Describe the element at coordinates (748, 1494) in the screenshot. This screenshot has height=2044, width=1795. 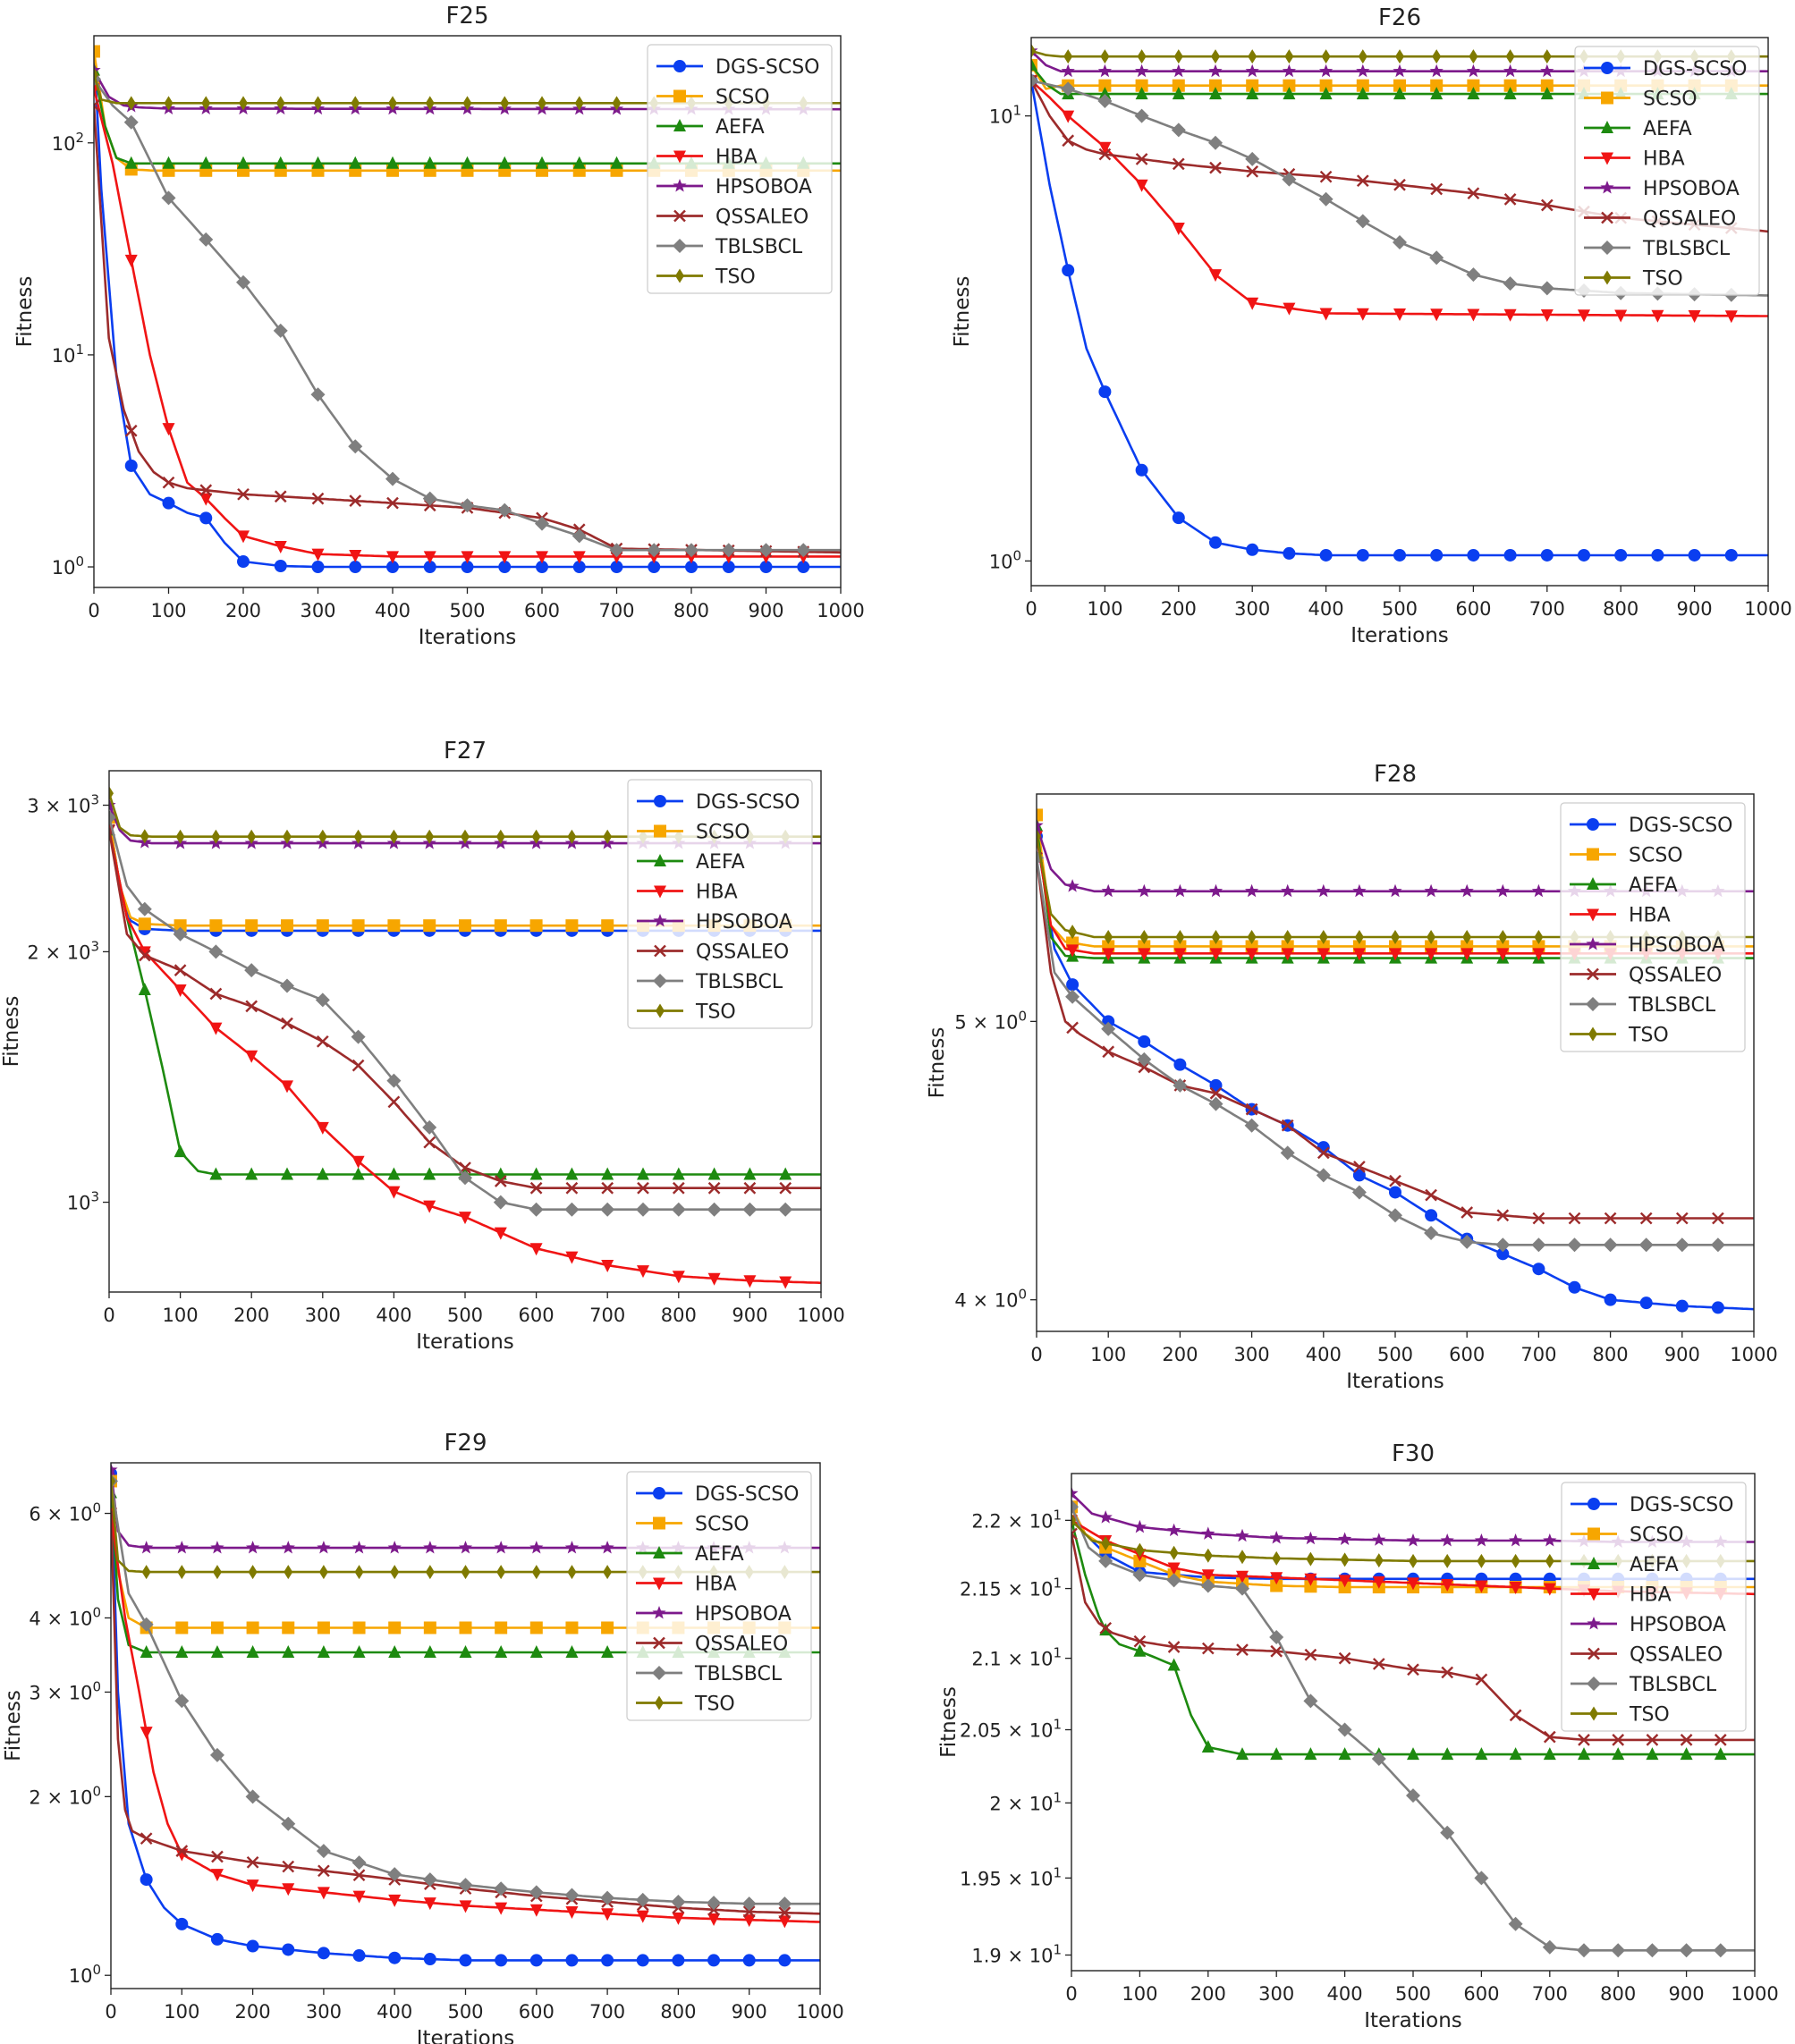
I see `legend-label-dgs-scso: DGS-SCSO` at that location.